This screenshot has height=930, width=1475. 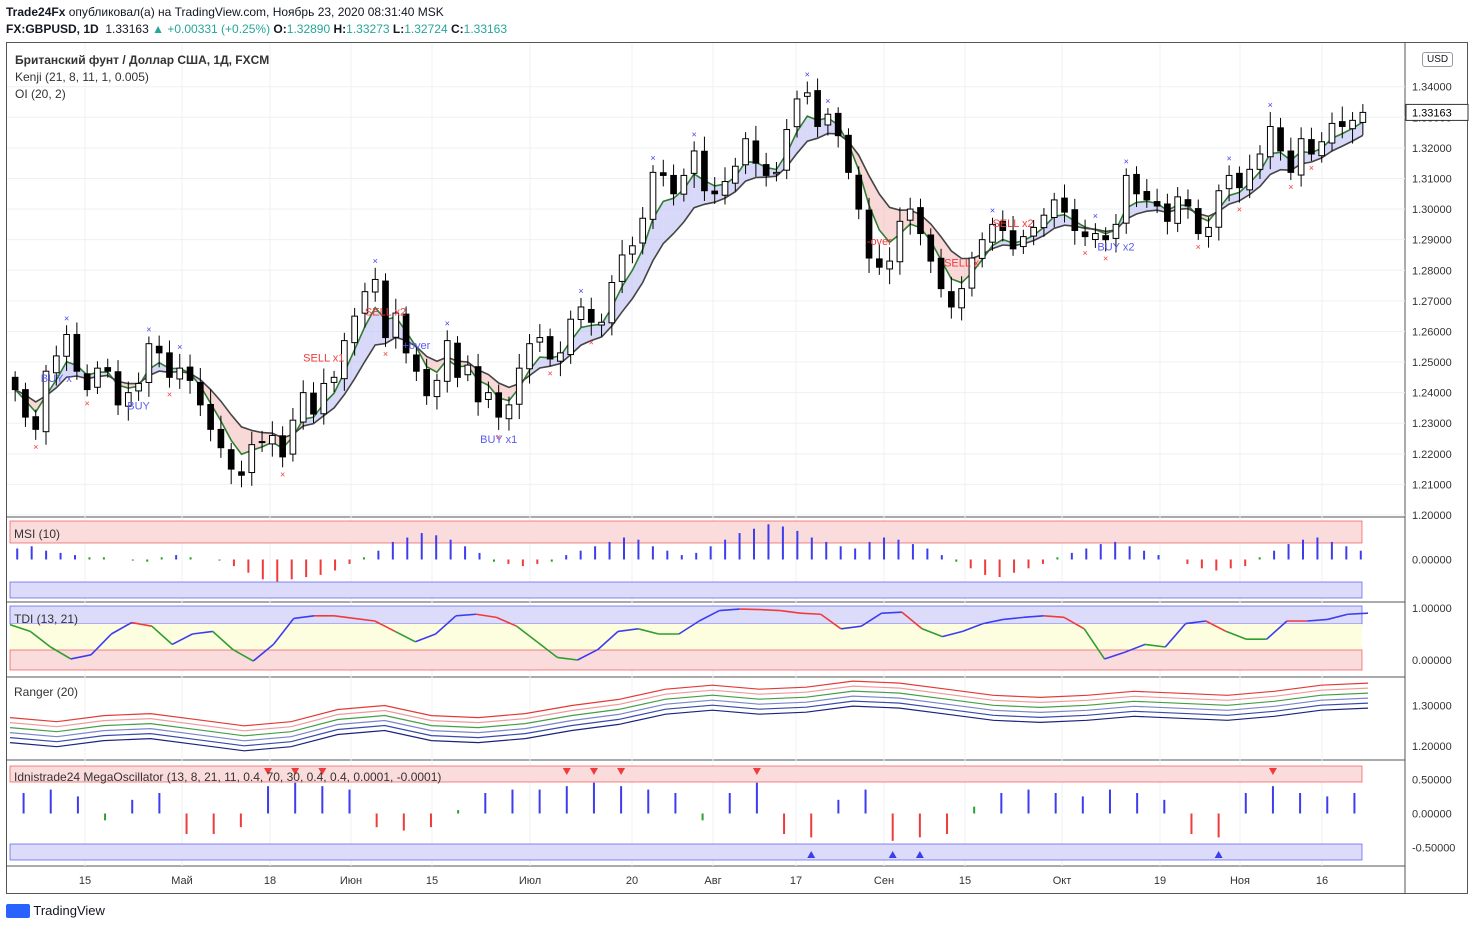 I want to click on tdi-upper-zone, so click(x=686, y=615).